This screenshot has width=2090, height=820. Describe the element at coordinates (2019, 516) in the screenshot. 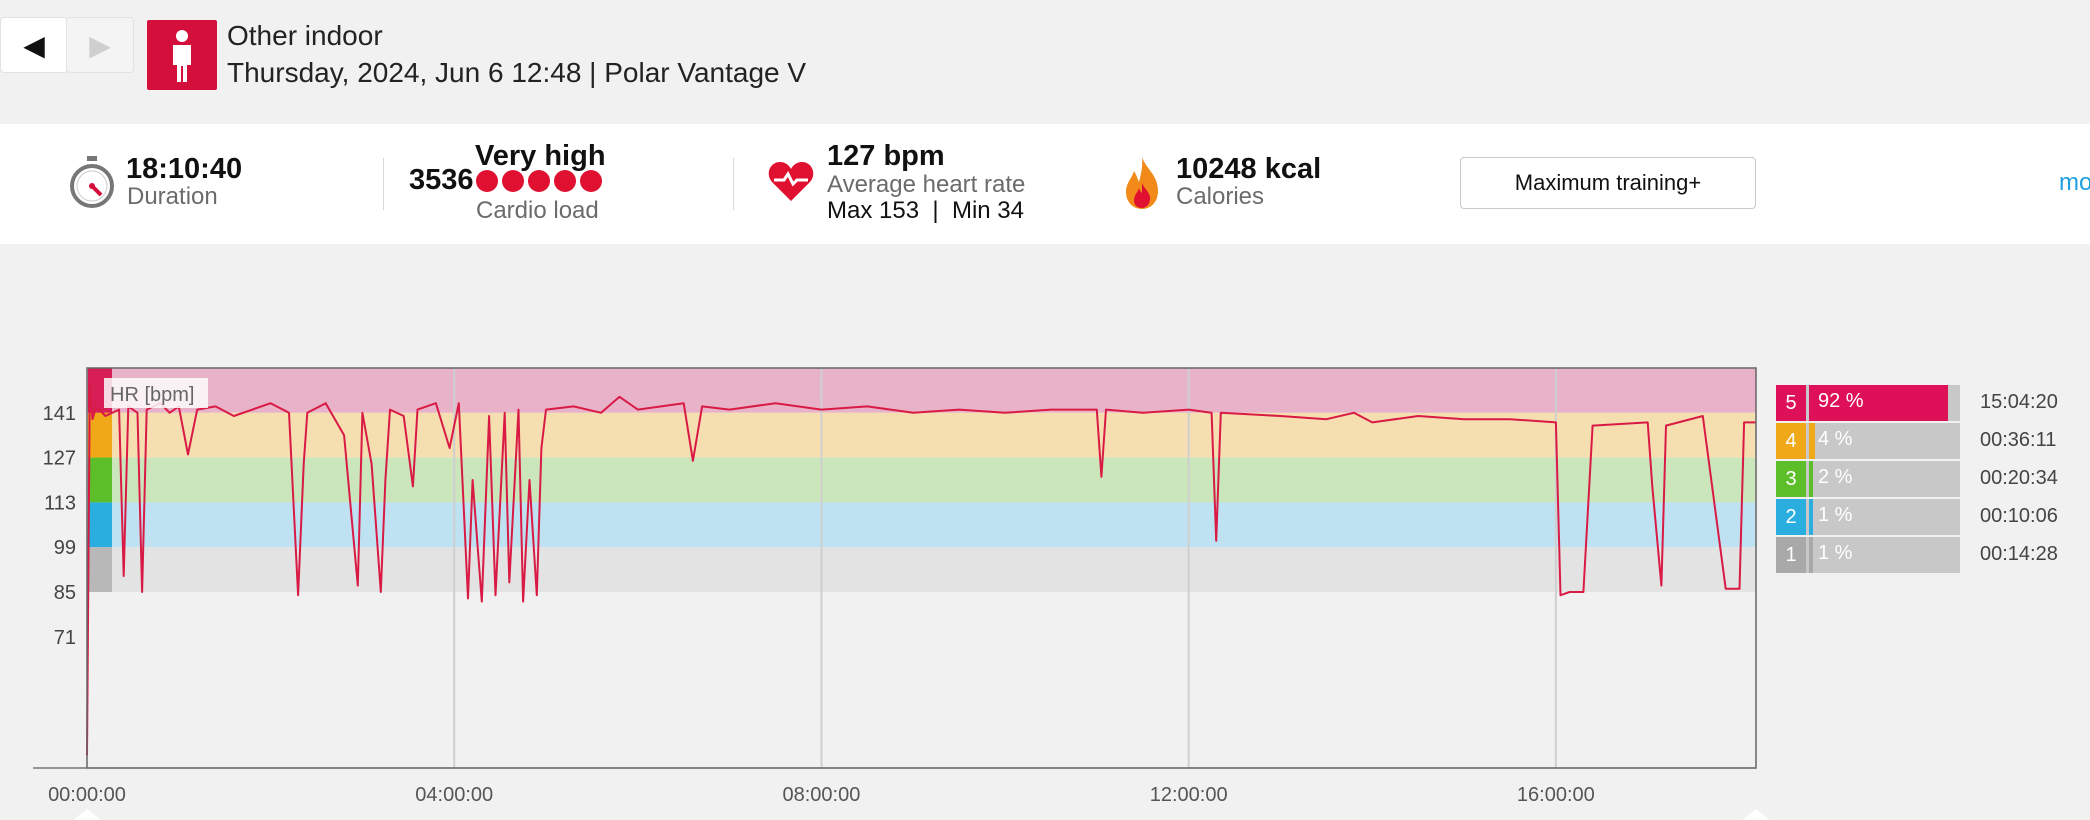

I see `zone-time: 00:10:06` at that location.